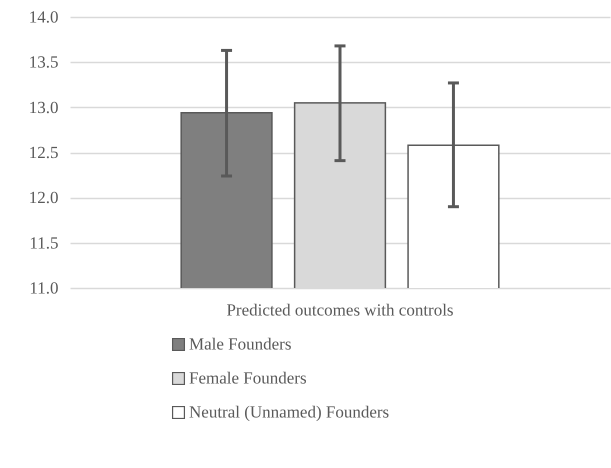  Describe the element at coordinates (43, 17) in the screenshot. I see `y-tick-label: 14.0` at that location.